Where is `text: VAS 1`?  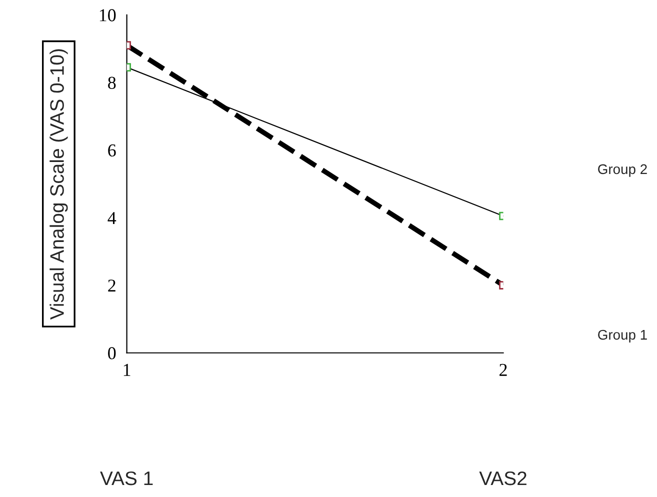 text: VAS 1 is located at coordinates (126, 478).